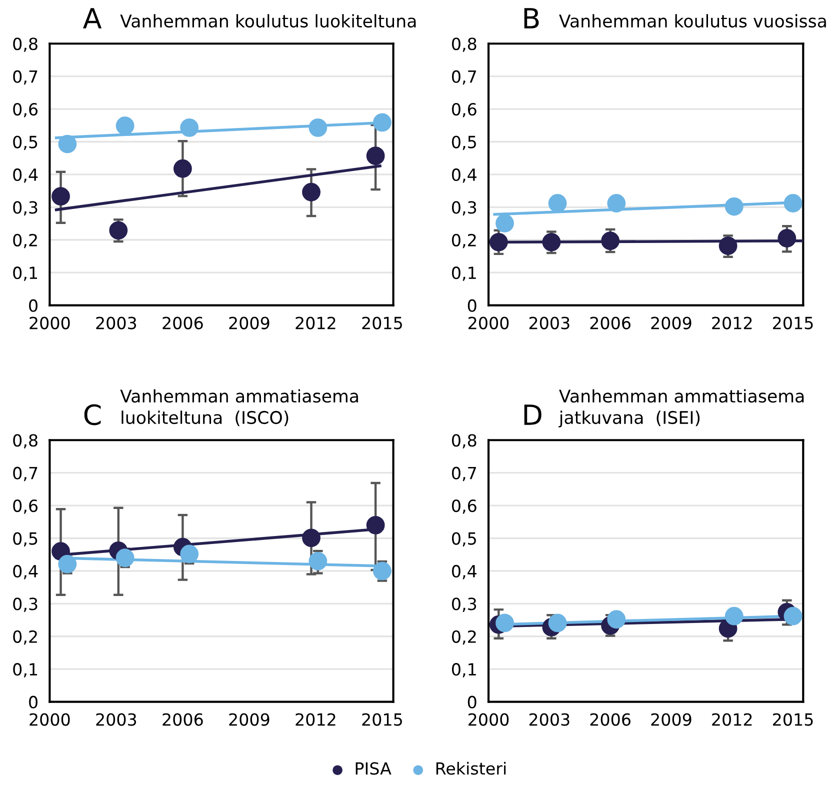 This screenshot has width=828, height=793. What do you see at coordinates (531, 18) in the screenshot?
I see `chart-title: B` at bounding box center [531, 18].